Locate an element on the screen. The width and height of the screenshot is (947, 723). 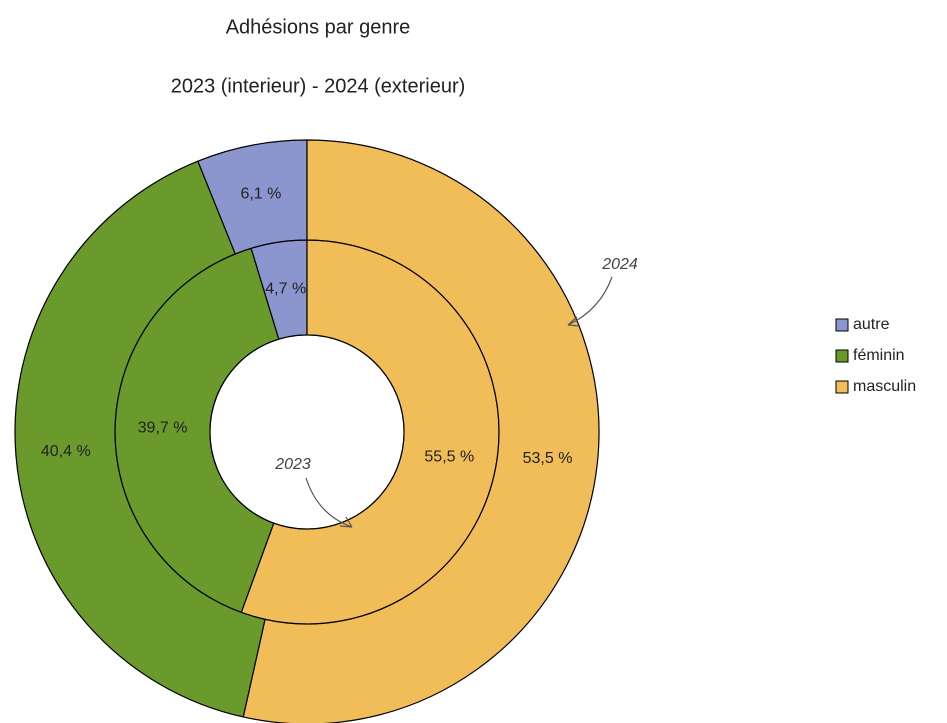
hole is located at coordinates (307, 432).